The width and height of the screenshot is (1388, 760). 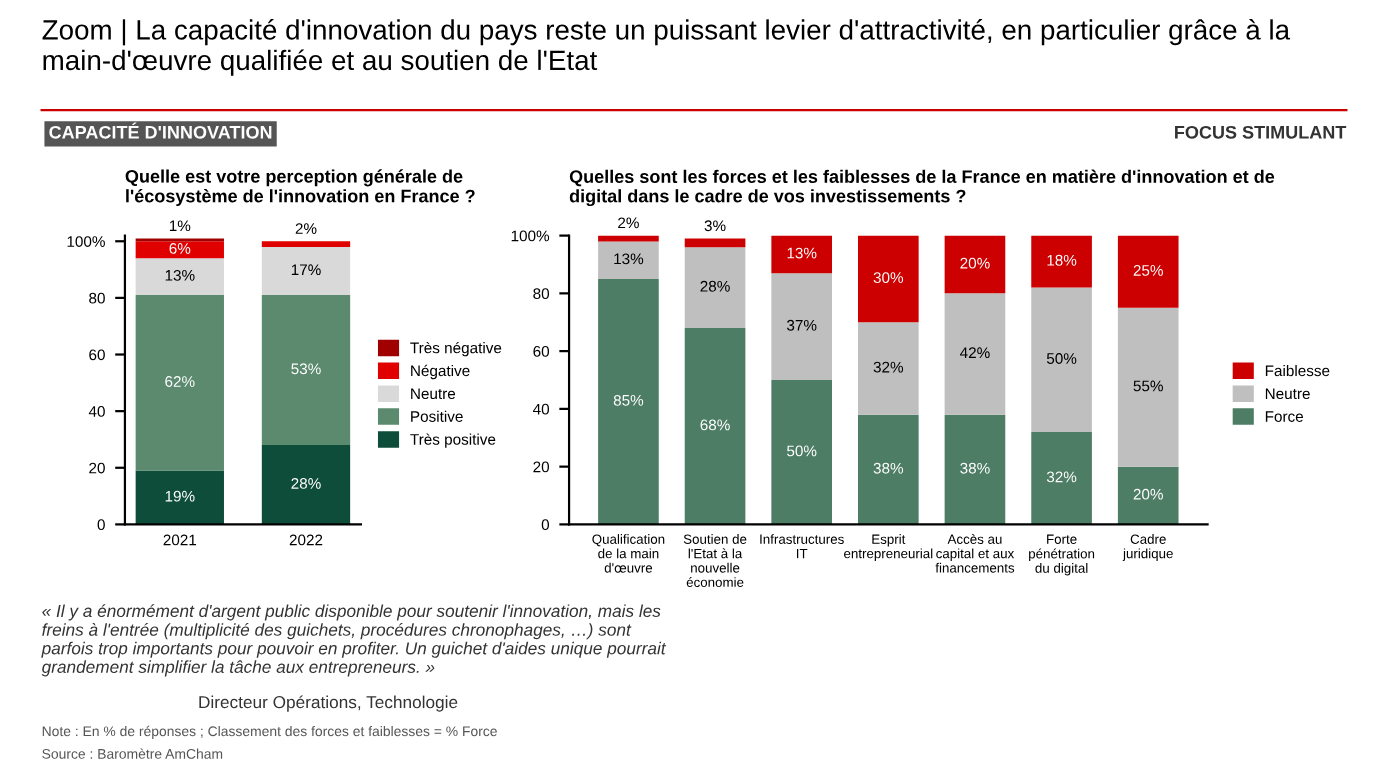 What do you see at coordinates (666, 47) in the screenshot?
I see `text: Zoom | La capacité d'innovation du pays reste un puissant levier d'attractivité, en particulier grâce à la main-d'œuvre qualifiée et au soutien de l'Etat` at bounding box center [666, 47].